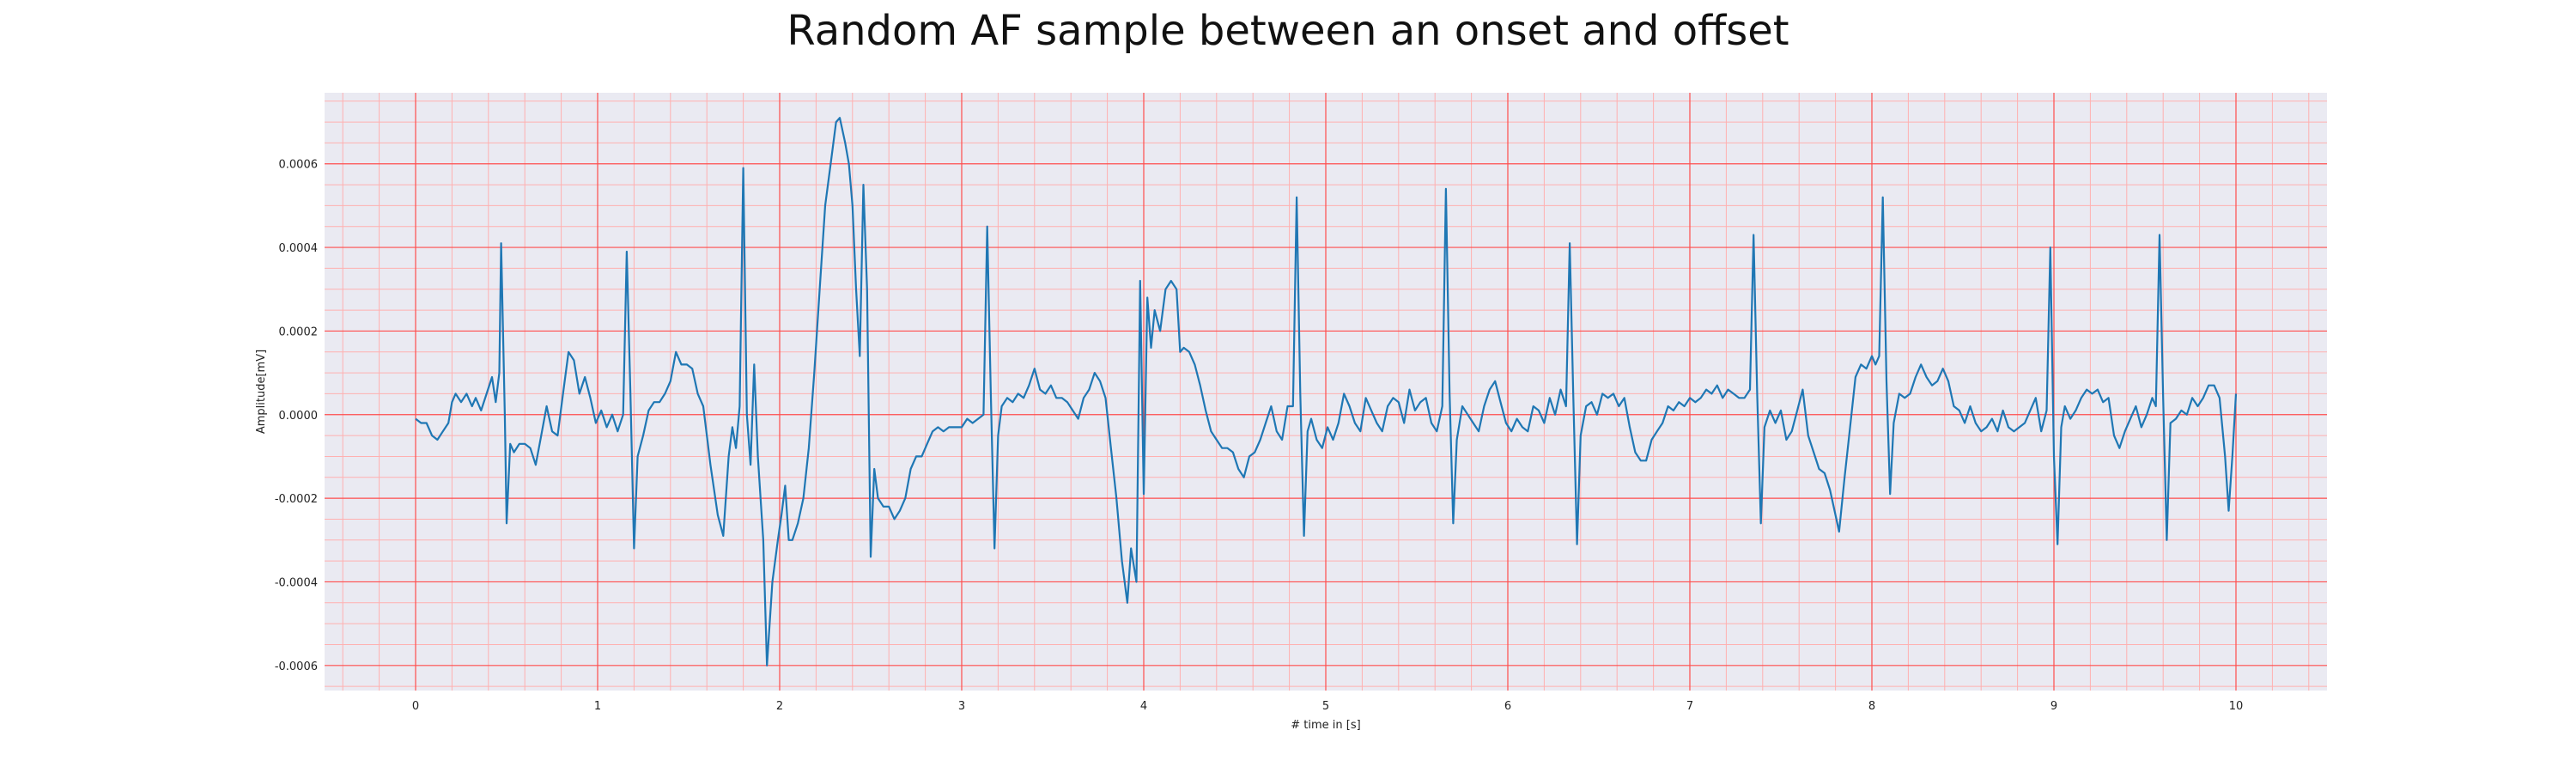 Image resolution: width=2576 pixels, height=773 pixels. I want to click on y-tick-label: 0.0002, so click(299, 332).